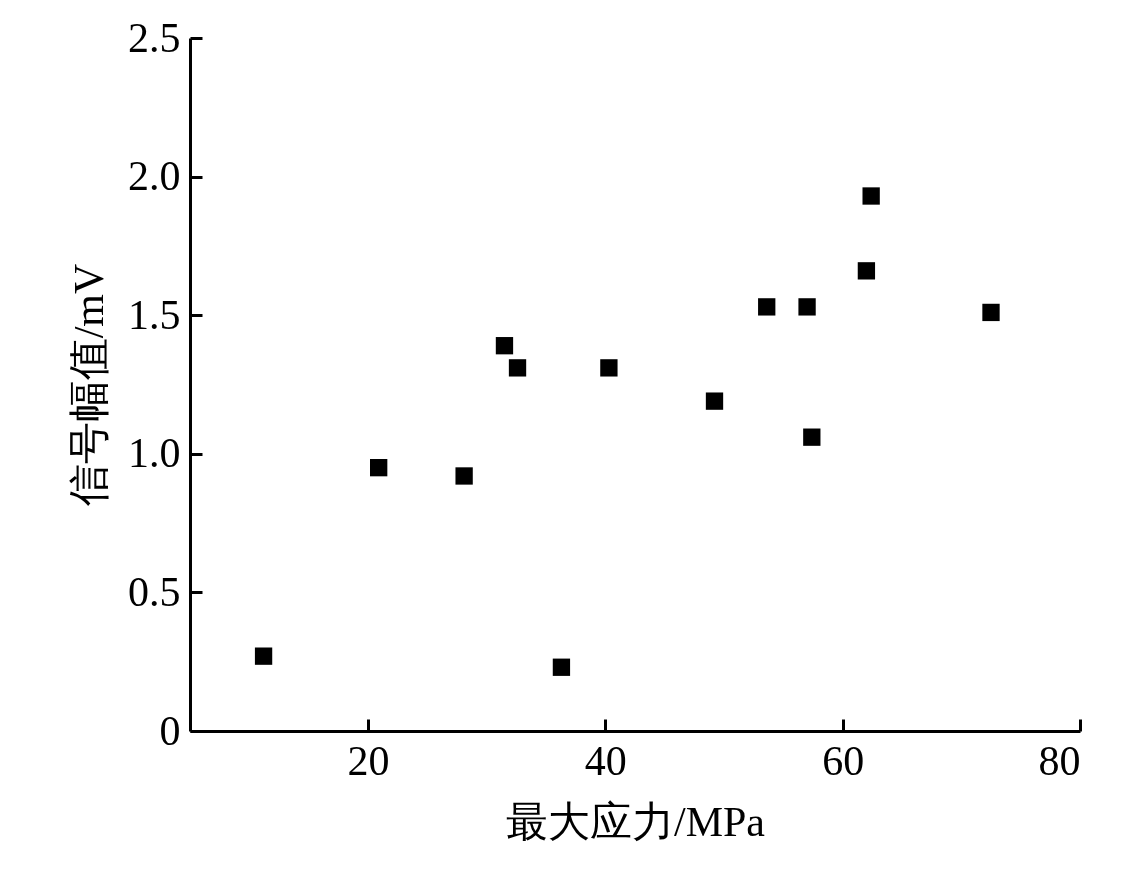  Describe the element at coordinates (154, 314) in the screenshot. I see `y-tick-label: 1.5` at that location.